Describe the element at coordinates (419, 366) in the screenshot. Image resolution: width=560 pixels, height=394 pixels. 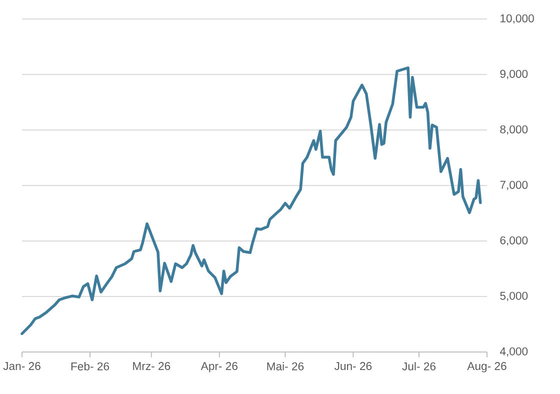
I see `x-tick-label: Jul- 26` at that location.